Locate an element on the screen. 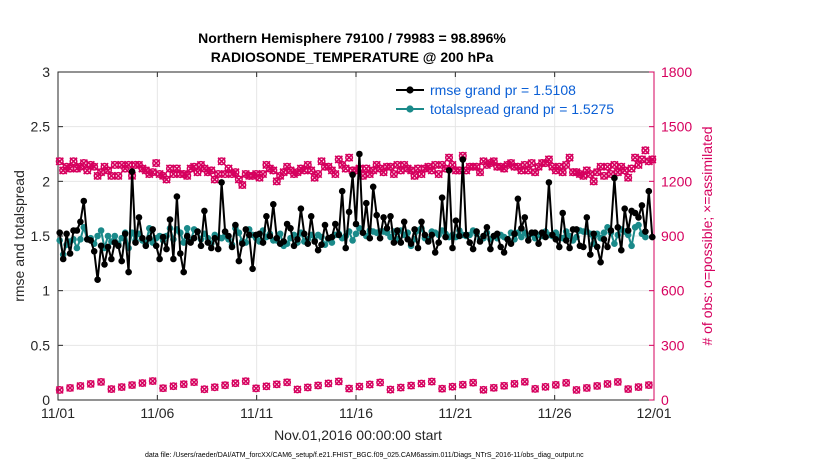  x-tick-label: 11/21 is located at coordinates (455, 413).